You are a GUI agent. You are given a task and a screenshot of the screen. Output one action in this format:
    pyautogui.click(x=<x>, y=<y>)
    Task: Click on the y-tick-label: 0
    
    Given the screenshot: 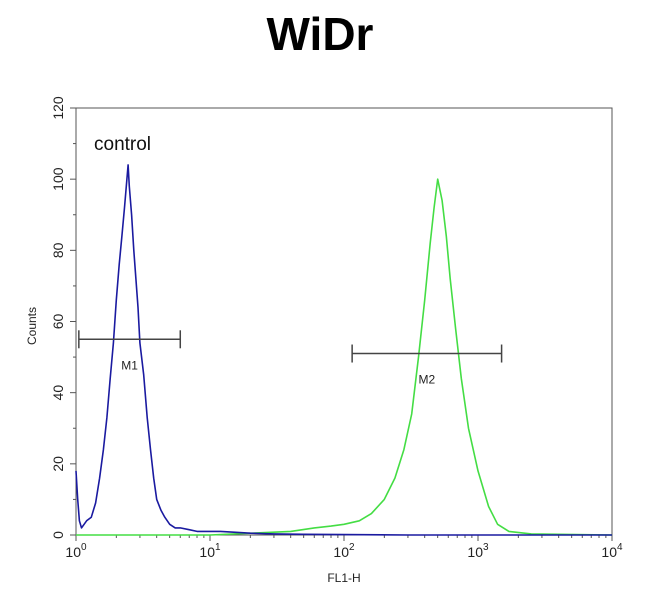 What is the action you would take?
    pyautogui.click(x=58, y=535)
    